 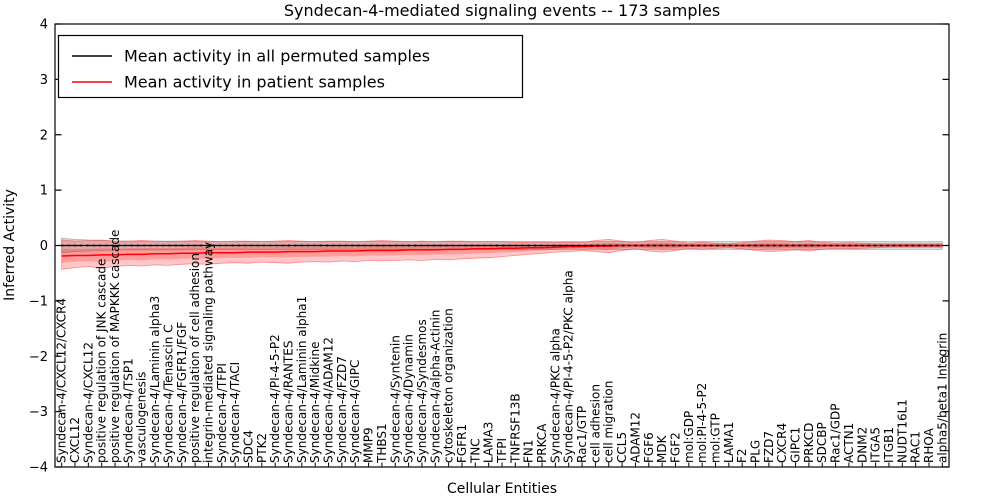 I want to click on x-tick-label: F2, so click(x=742, y=455).